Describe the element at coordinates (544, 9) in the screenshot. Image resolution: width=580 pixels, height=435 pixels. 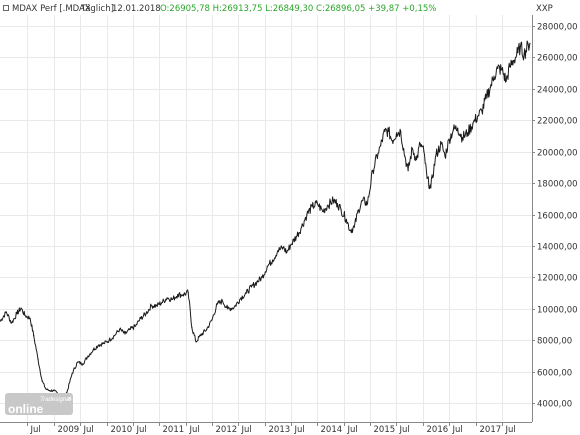
I see `y-axis-unit: XXP` at that location.